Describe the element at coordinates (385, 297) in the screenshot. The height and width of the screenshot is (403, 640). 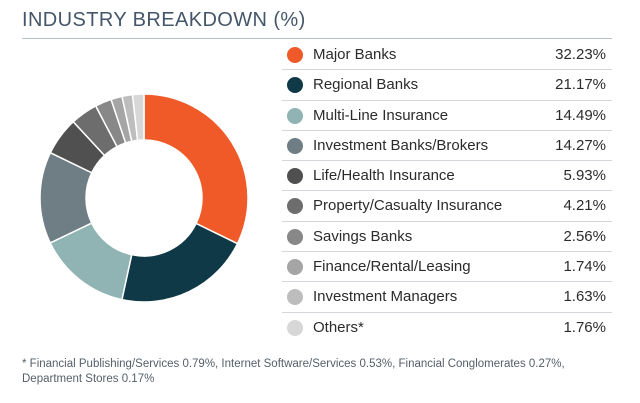
I see `legend-label: Investment Managers` at that location.